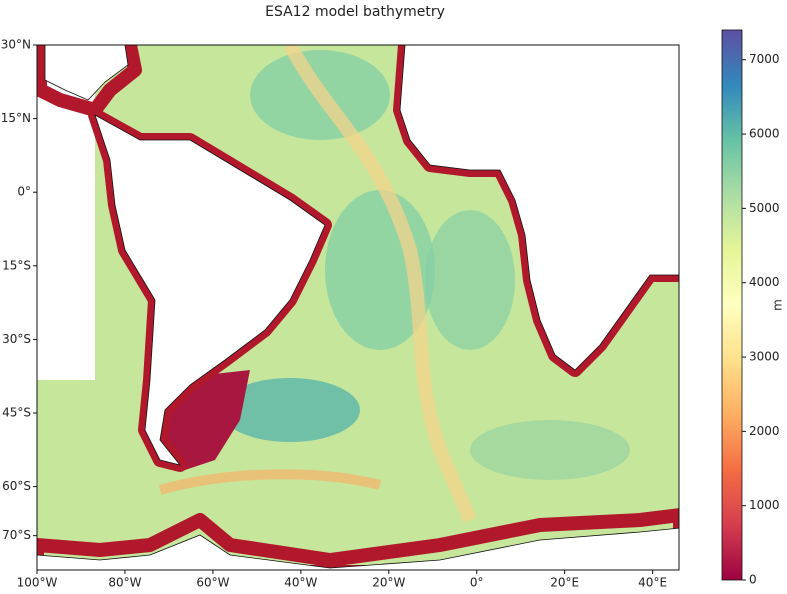  I want to click on x-tick-label: 80°W, so click(124, 583).